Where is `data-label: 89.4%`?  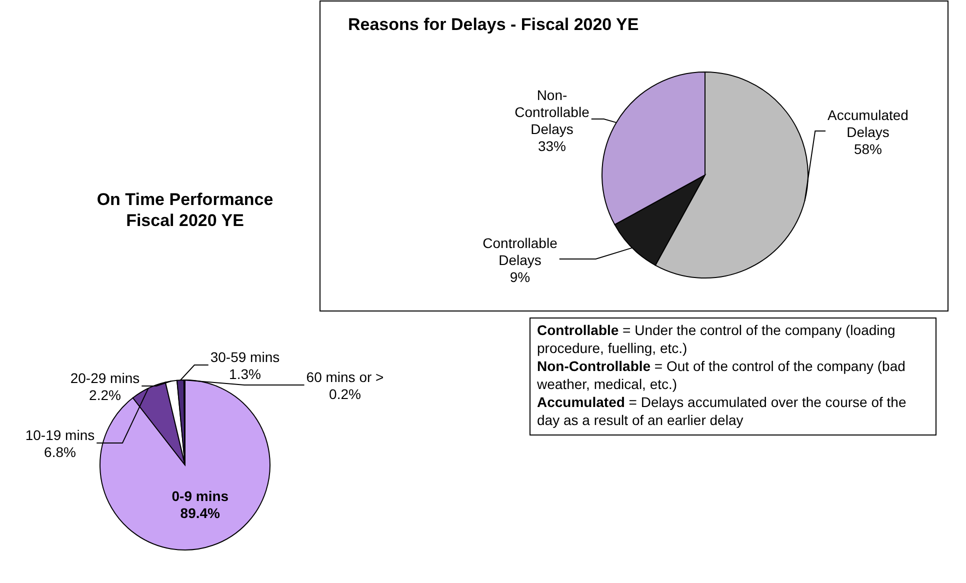 data-label: 89.4% is located at coordinates (200, 513).